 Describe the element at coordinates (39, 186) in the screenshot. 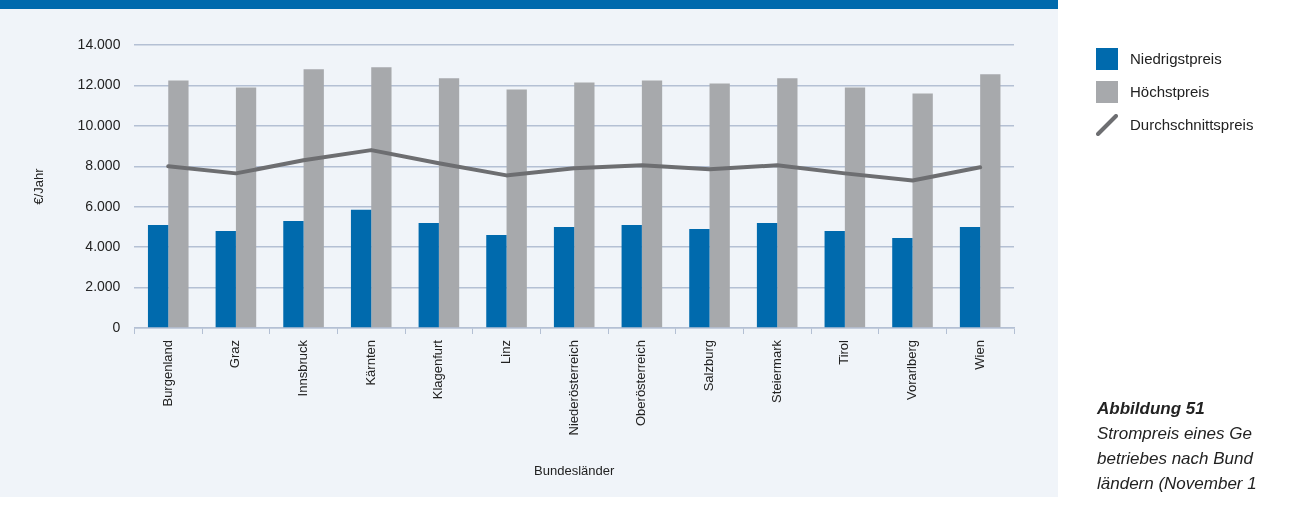

I see `y-axis-title: €/Jahr` at that location.